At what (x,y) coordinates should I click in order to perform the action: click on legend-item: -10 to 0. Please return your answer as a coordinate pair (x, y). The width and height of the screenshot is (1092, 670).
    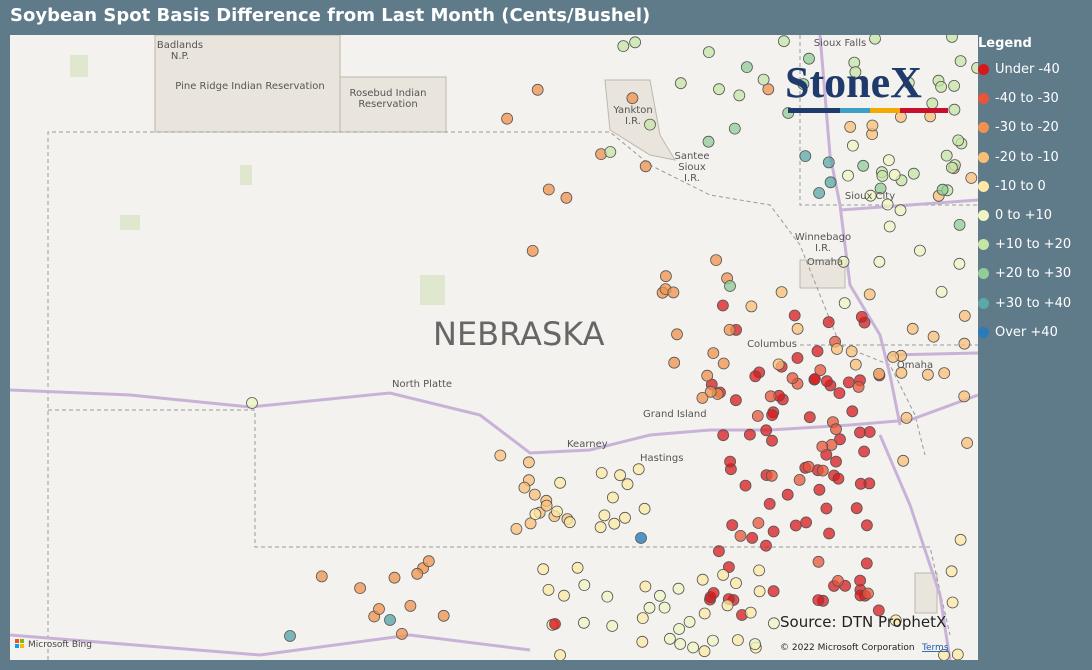
    Looking at the image, I should click on (1035, 186).